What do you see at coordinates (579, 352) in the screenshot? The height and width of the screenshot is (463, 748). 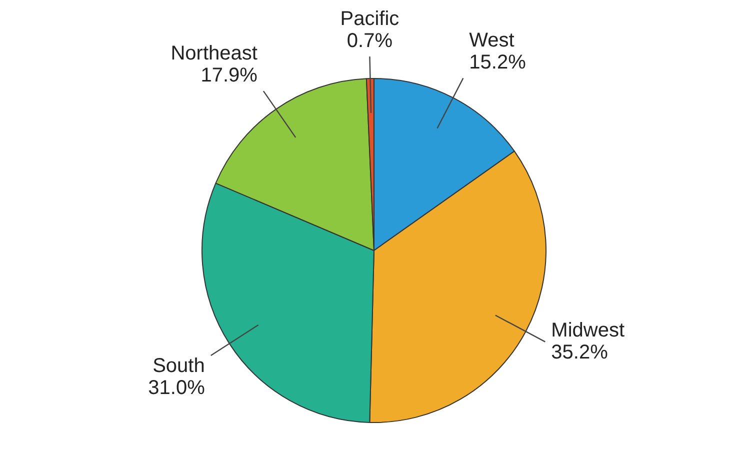 I see `data-label: 35.2%` at bounding box center [579, 352].